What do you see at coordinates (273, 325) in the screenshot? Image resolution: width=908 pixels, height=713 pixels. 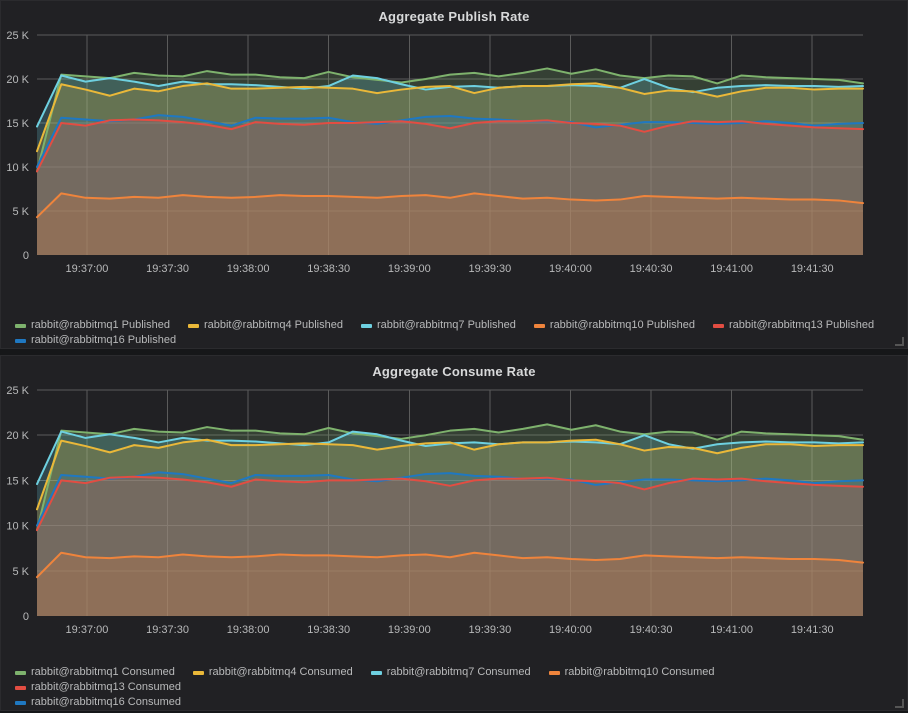 I see `legend-item-label: rabbit@rabbitmq4 Published` at bounding box center [273, 325].